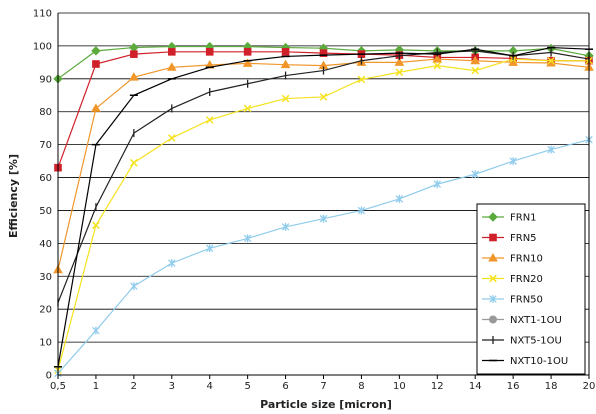  Describe the element at coordinates (539, 361) in the screenshot. I see `legend-label: NXT10-1OU` at that location.